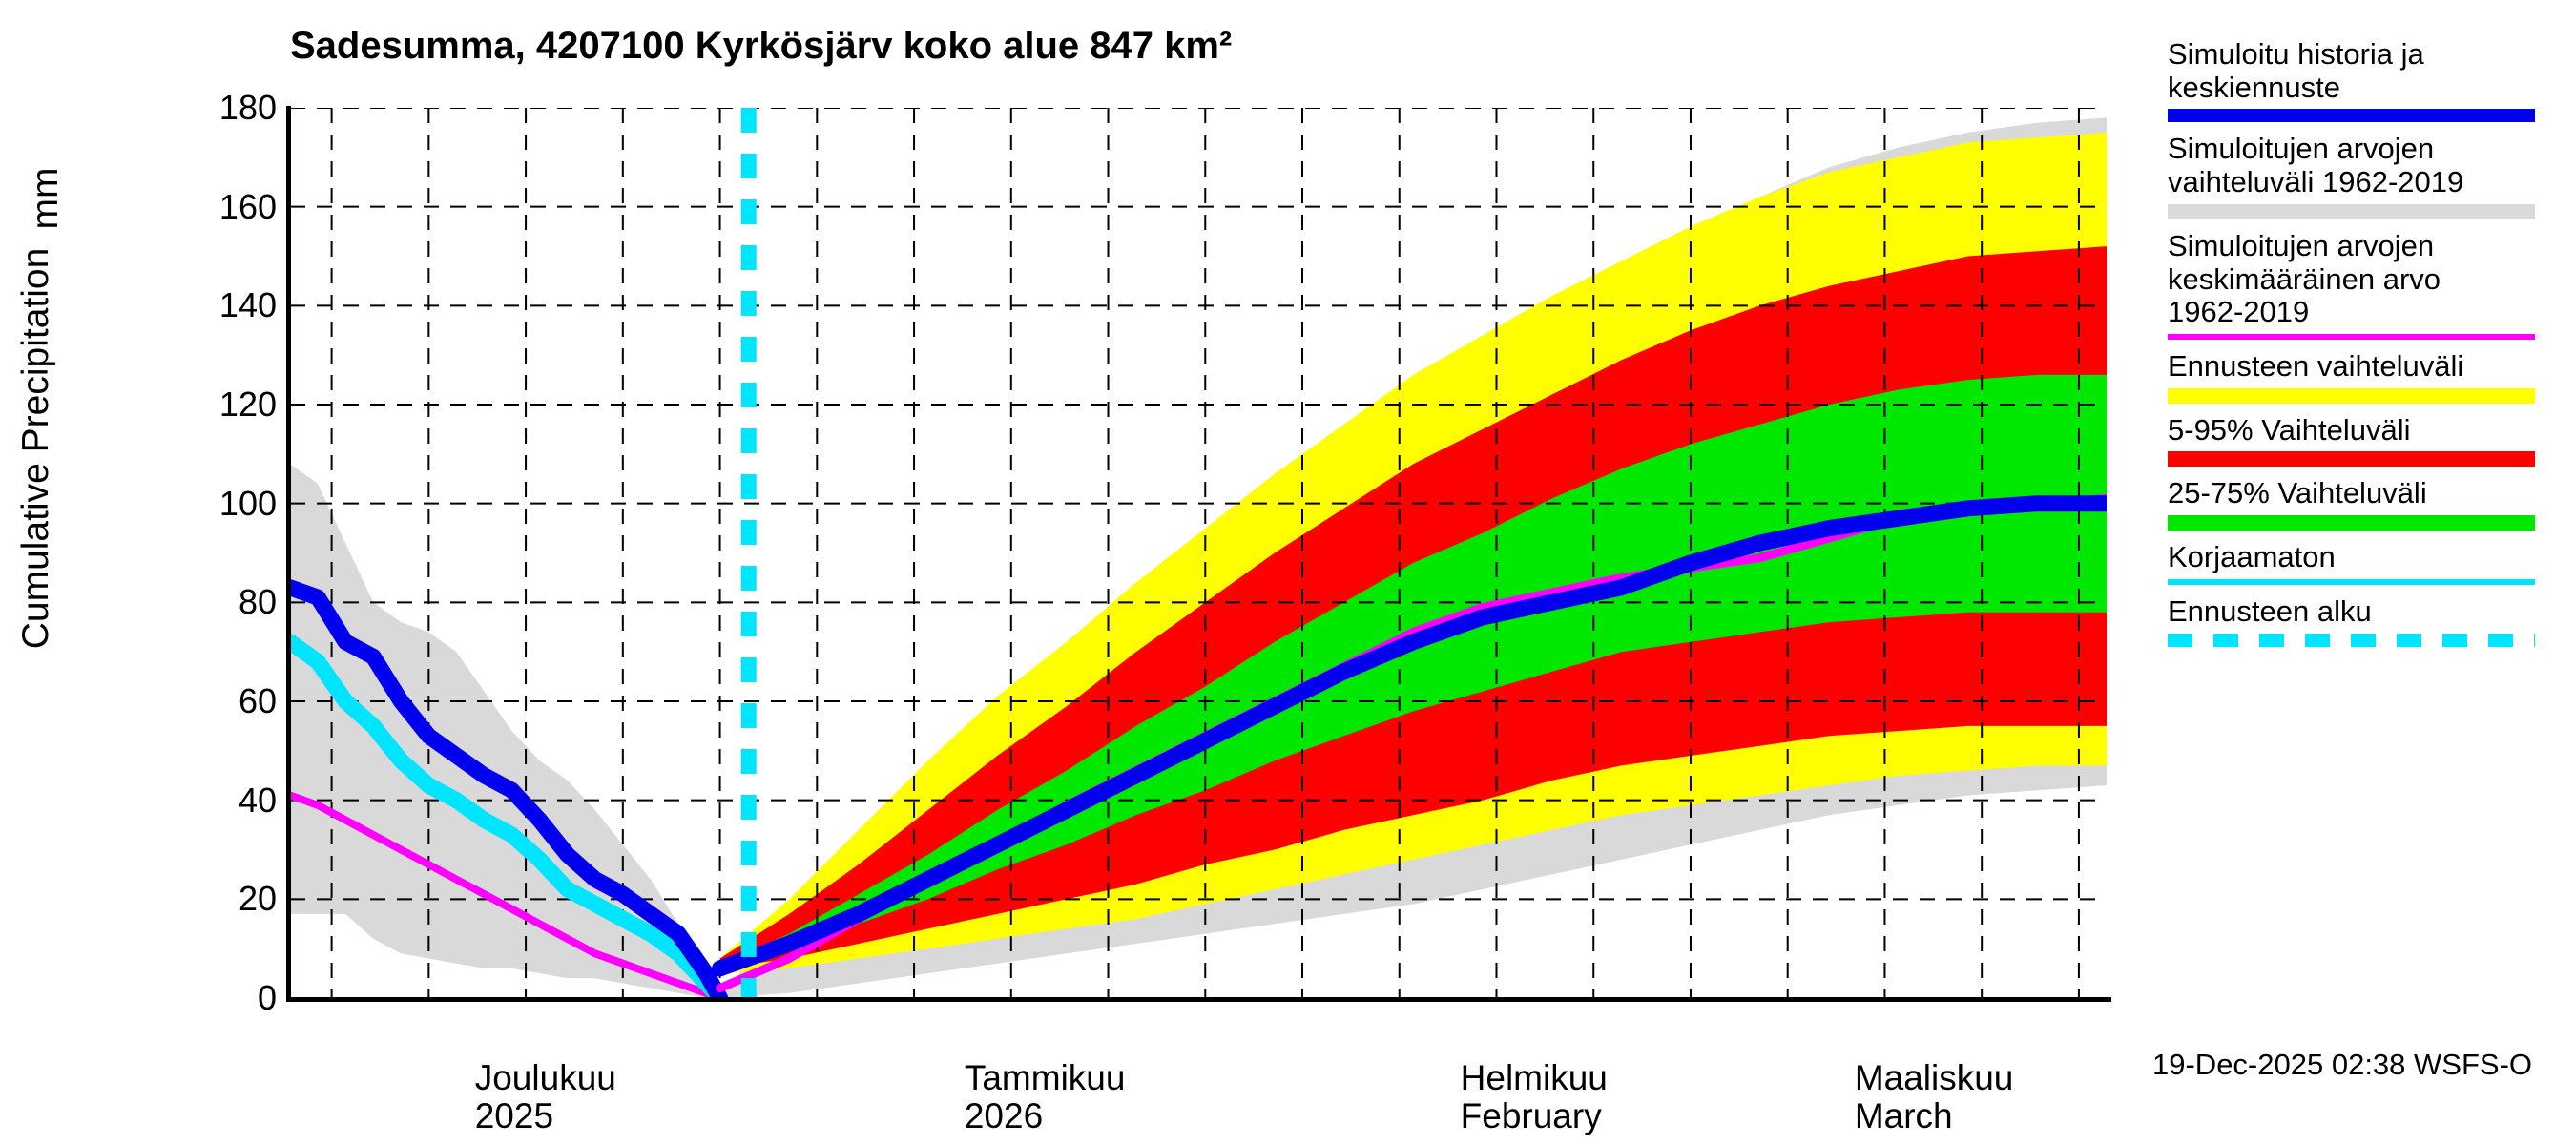 The image size is (2576, 1145). I want to click on legend-simulated-history-mean: Simuloitu historia ja keskiennuste, so click(2368, 80).